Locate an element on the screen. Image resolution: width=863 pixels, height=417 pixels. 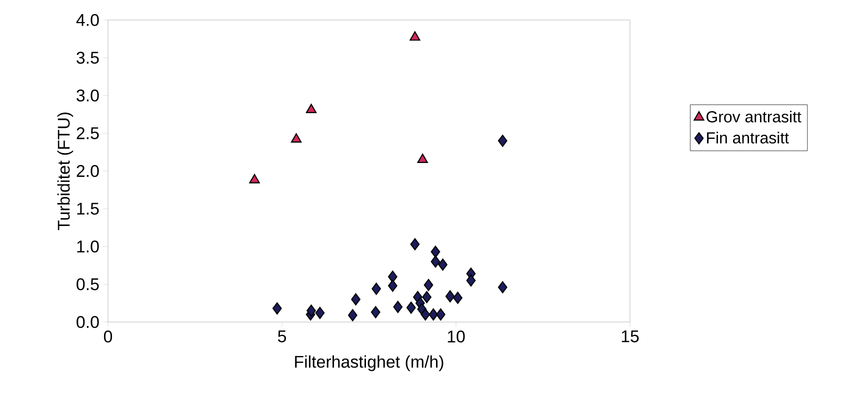
x-tick-label: 15 is located at coordinates (630, 336).